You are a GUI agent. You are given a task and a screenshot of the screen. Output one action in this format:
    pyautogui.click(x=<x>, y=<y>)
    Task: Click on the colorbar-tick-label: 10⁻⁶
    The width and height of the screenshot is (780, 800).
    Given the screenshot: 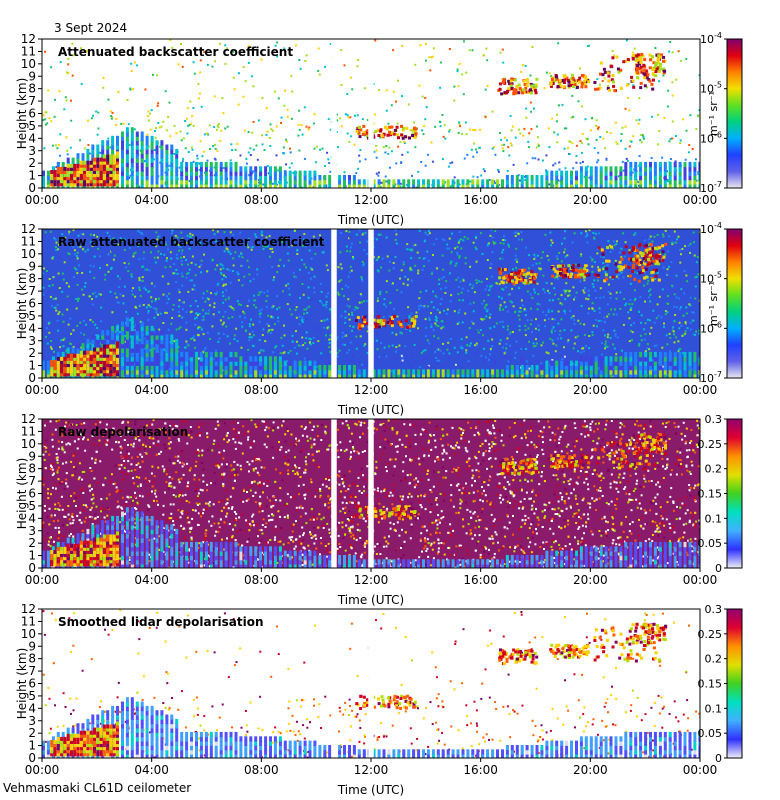 What is the action you would take?
    pyautogui.click(x=711, y=137)
    